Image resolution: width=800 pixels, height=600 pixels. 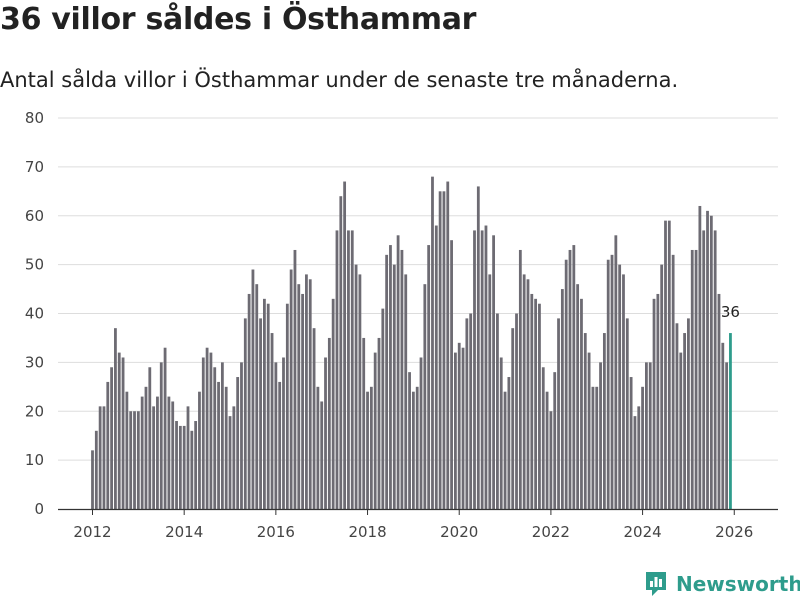 I want to click on x-tick-label-2024: 2024, so click(x=642, y=532).